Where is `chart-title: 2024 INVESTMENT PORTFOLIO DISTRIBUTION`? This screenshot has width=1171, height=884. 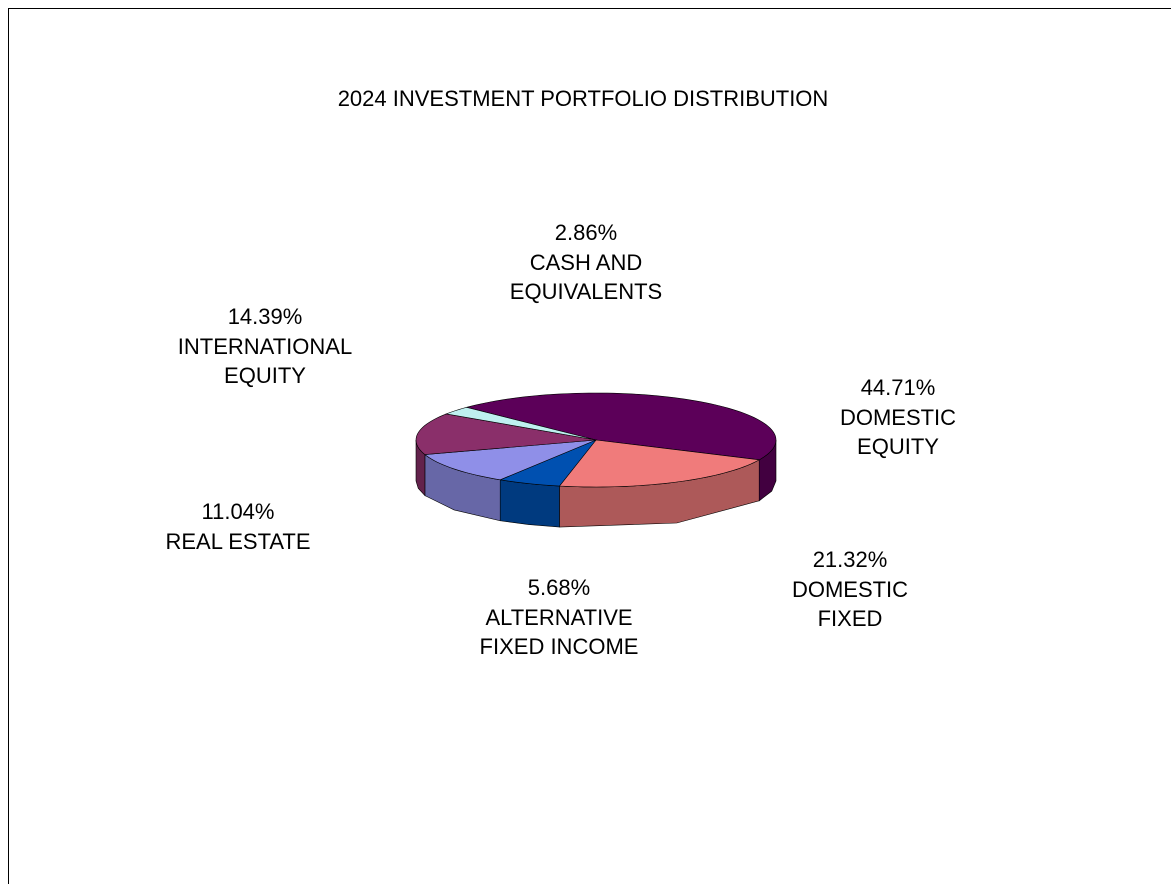 chart-title: 2024 INVESTMENT PORTFOLIO DISTRIBUTION is located at coordinates (583, 98).